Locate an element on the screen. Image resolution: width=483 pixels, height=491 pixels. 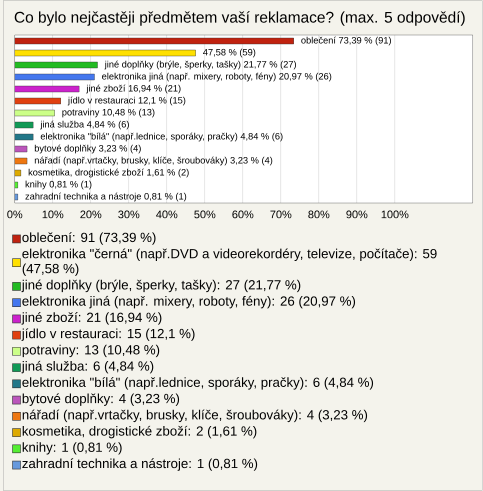
legend-label: jiné doplňky (brýle, šperky, tašky): 27 (21,77 %) is located at coordinates (161, 286).